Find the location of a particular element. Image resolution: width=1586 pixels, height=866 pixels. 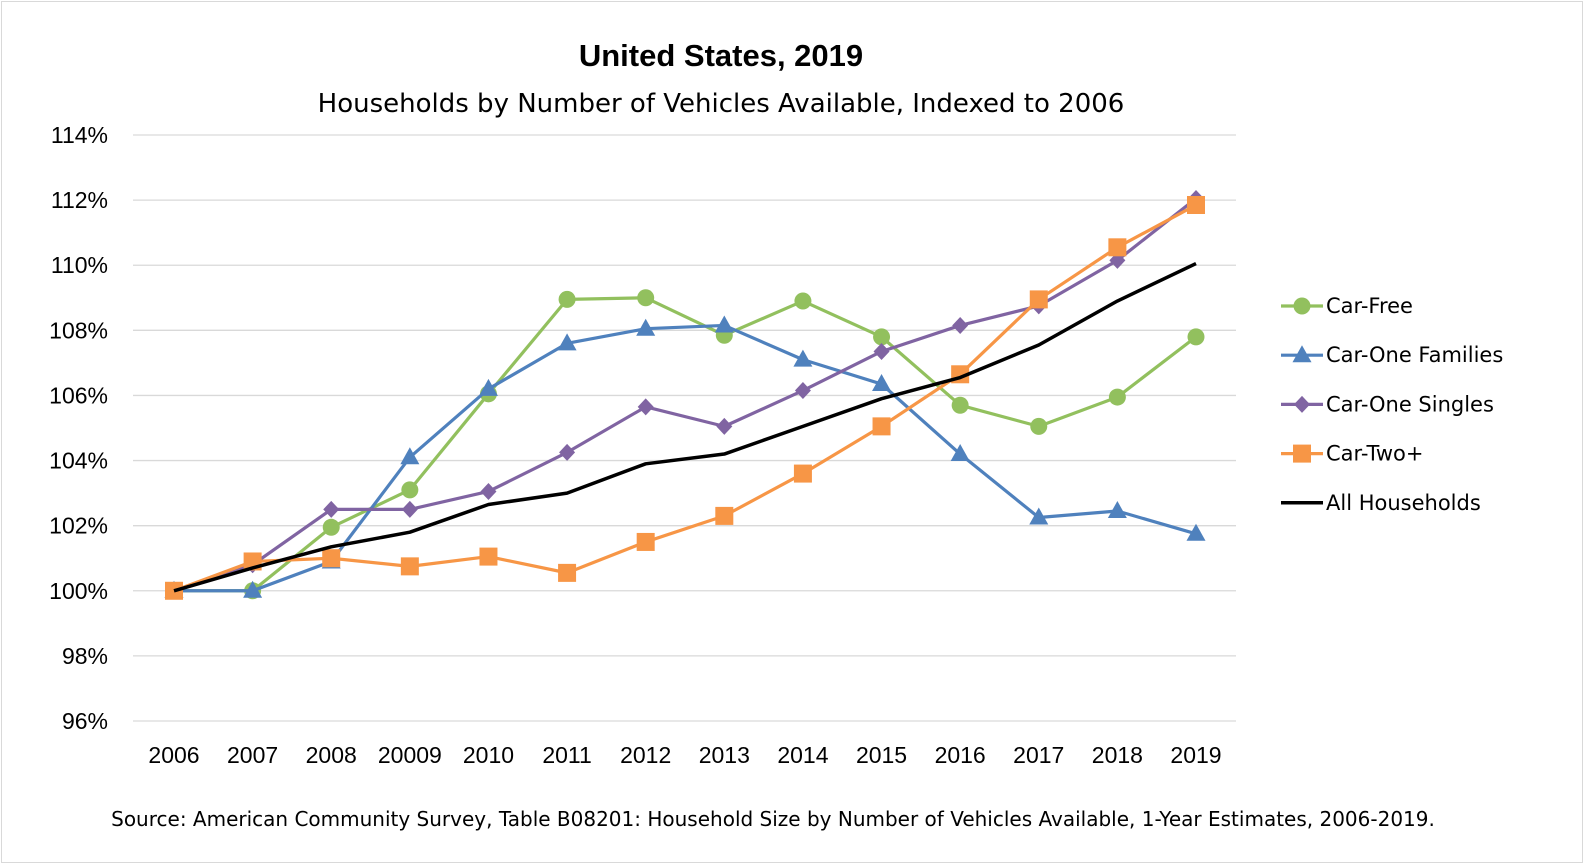

legend-label: Car-Two+ is located at coordinates (1374, 454).